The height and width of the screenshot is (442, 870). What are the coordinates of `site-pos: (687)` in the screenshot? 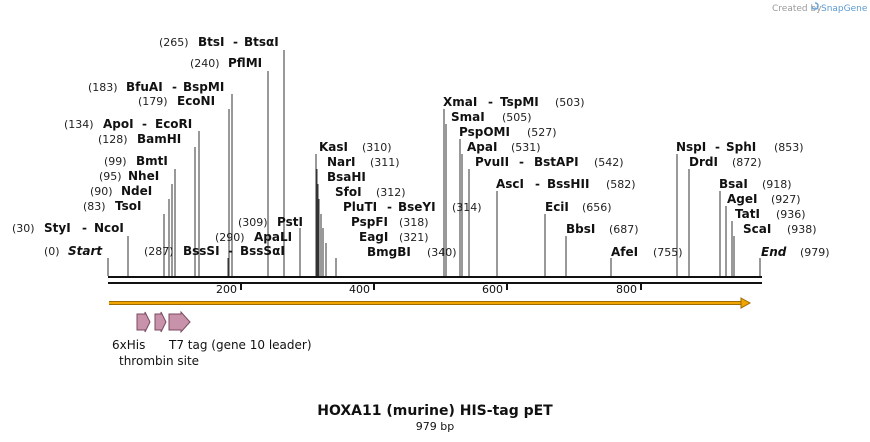 It's located at (624, 229).